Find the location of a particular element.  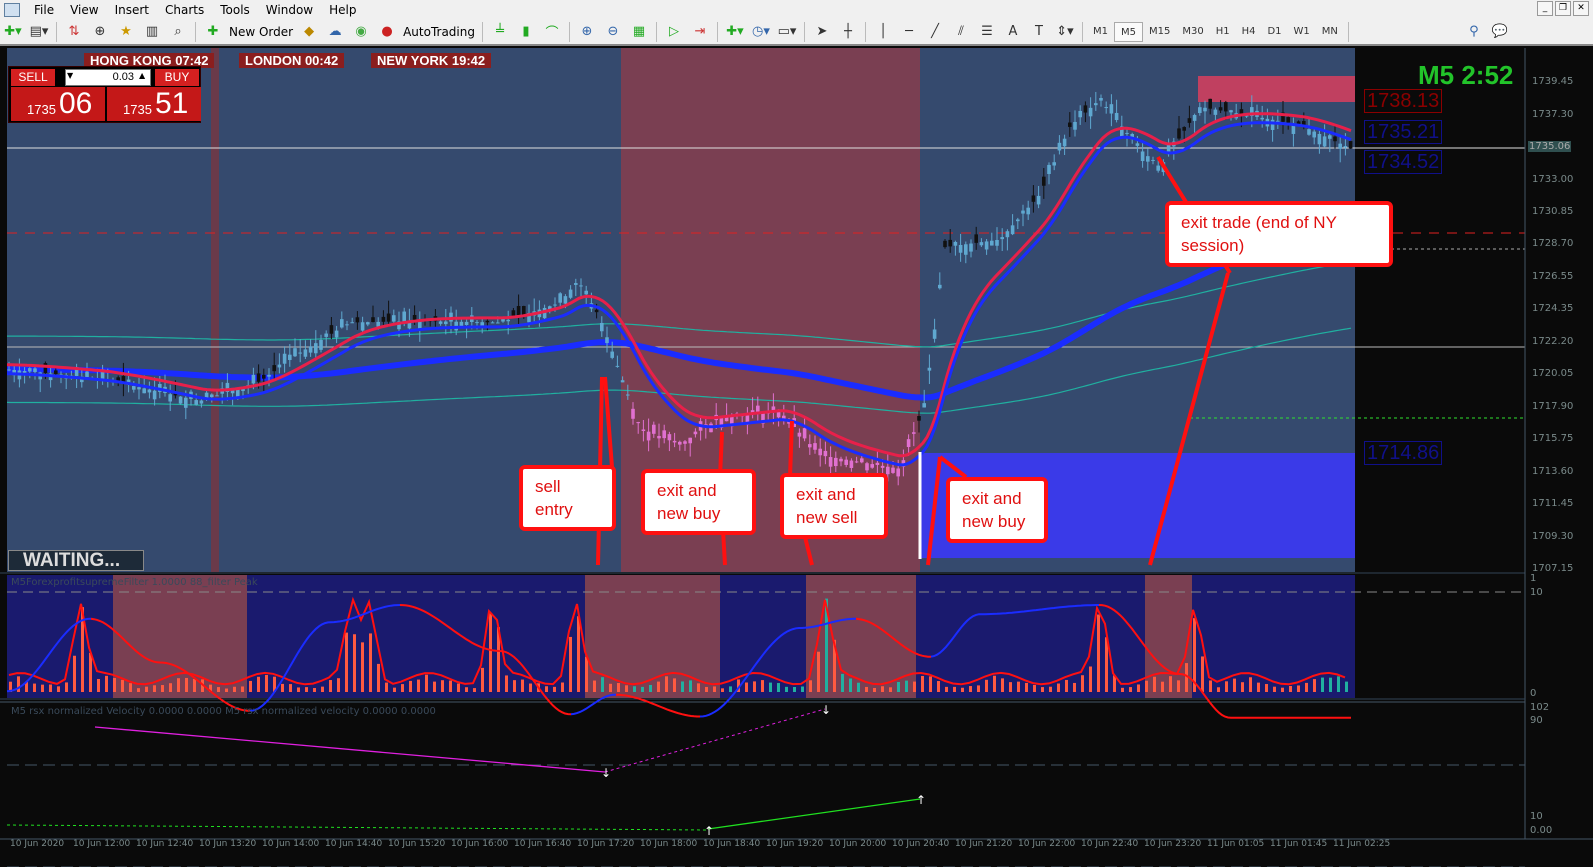

restore-icon: ❐ is located at coordinates (1563, 8).